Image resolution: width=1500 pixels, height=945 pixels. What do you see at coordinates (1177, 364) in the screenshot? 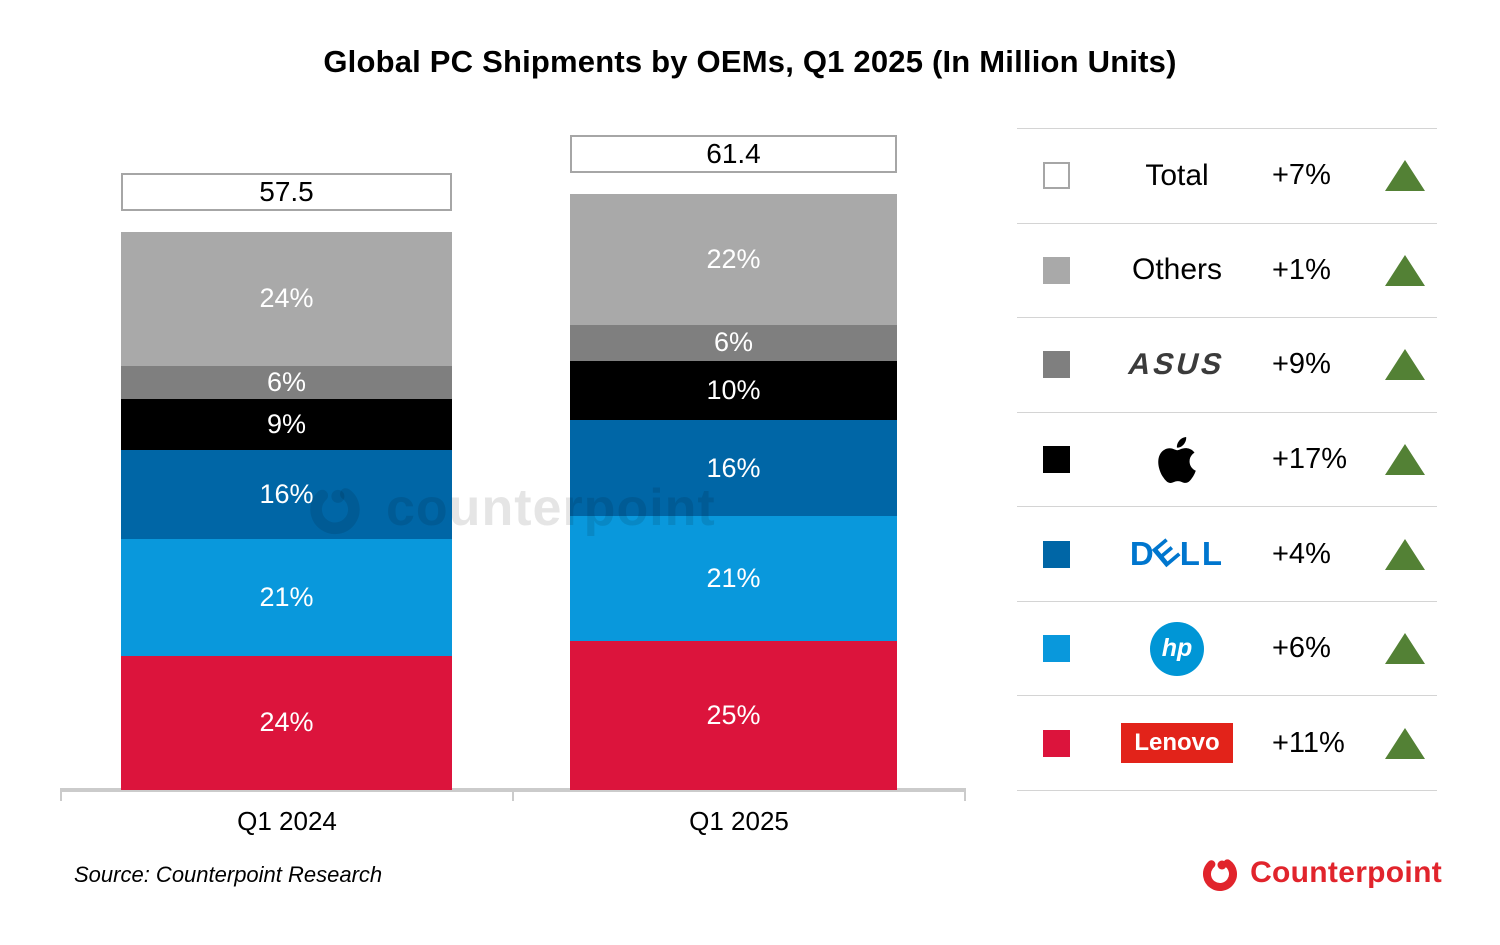
I see `asus-logo: ASUS` at bounding box center [1177, 364].